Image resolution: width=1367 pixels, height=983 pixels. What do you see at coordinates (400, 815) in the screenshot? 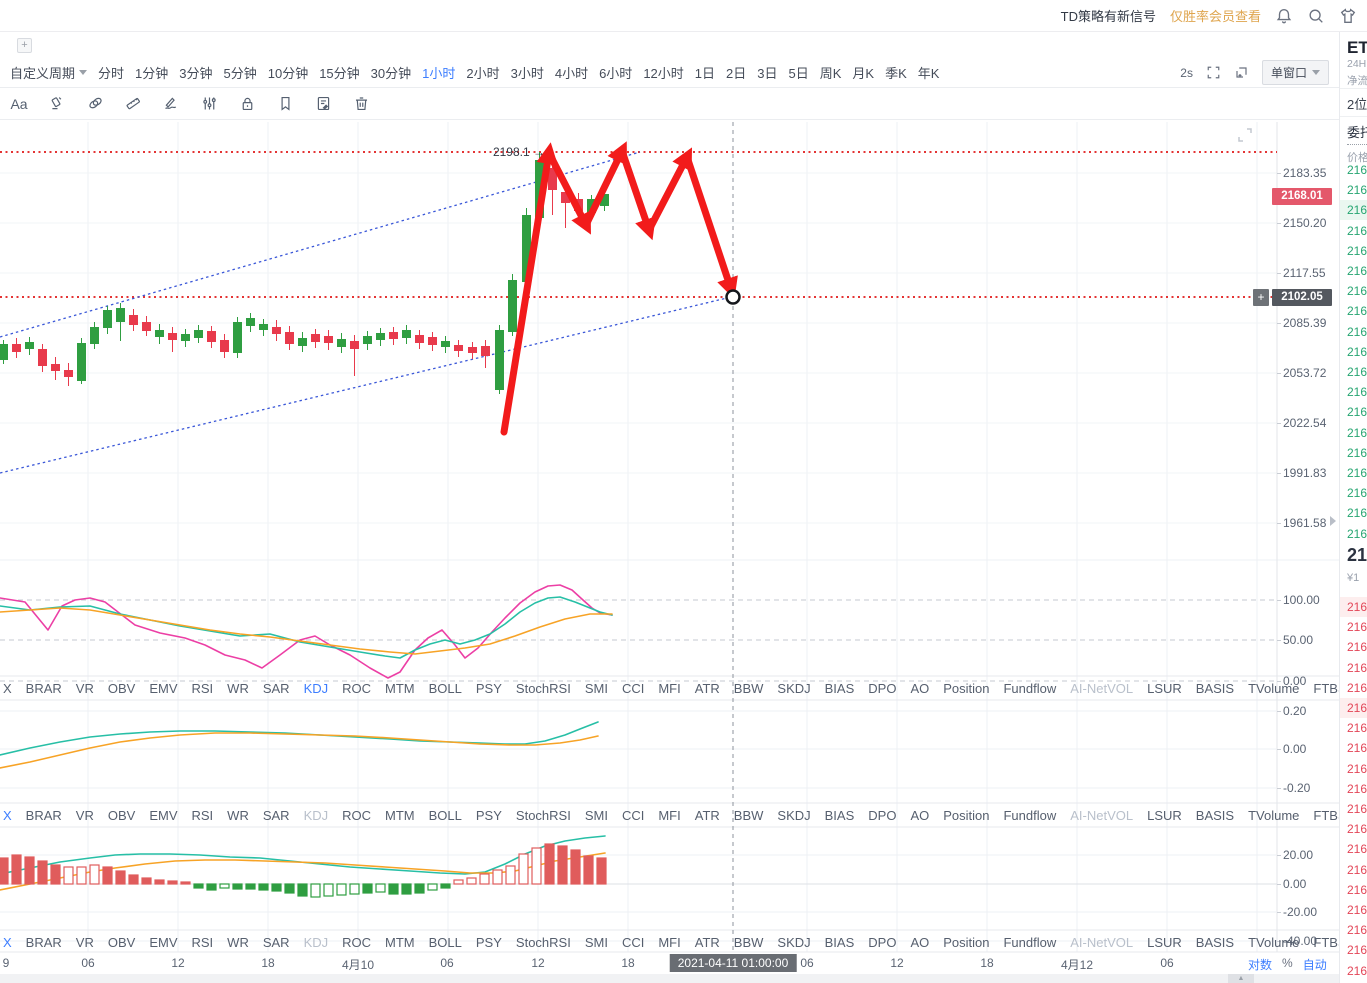
I see `indicator-tab-MTM: MTM` at bounding box center [400, 815].